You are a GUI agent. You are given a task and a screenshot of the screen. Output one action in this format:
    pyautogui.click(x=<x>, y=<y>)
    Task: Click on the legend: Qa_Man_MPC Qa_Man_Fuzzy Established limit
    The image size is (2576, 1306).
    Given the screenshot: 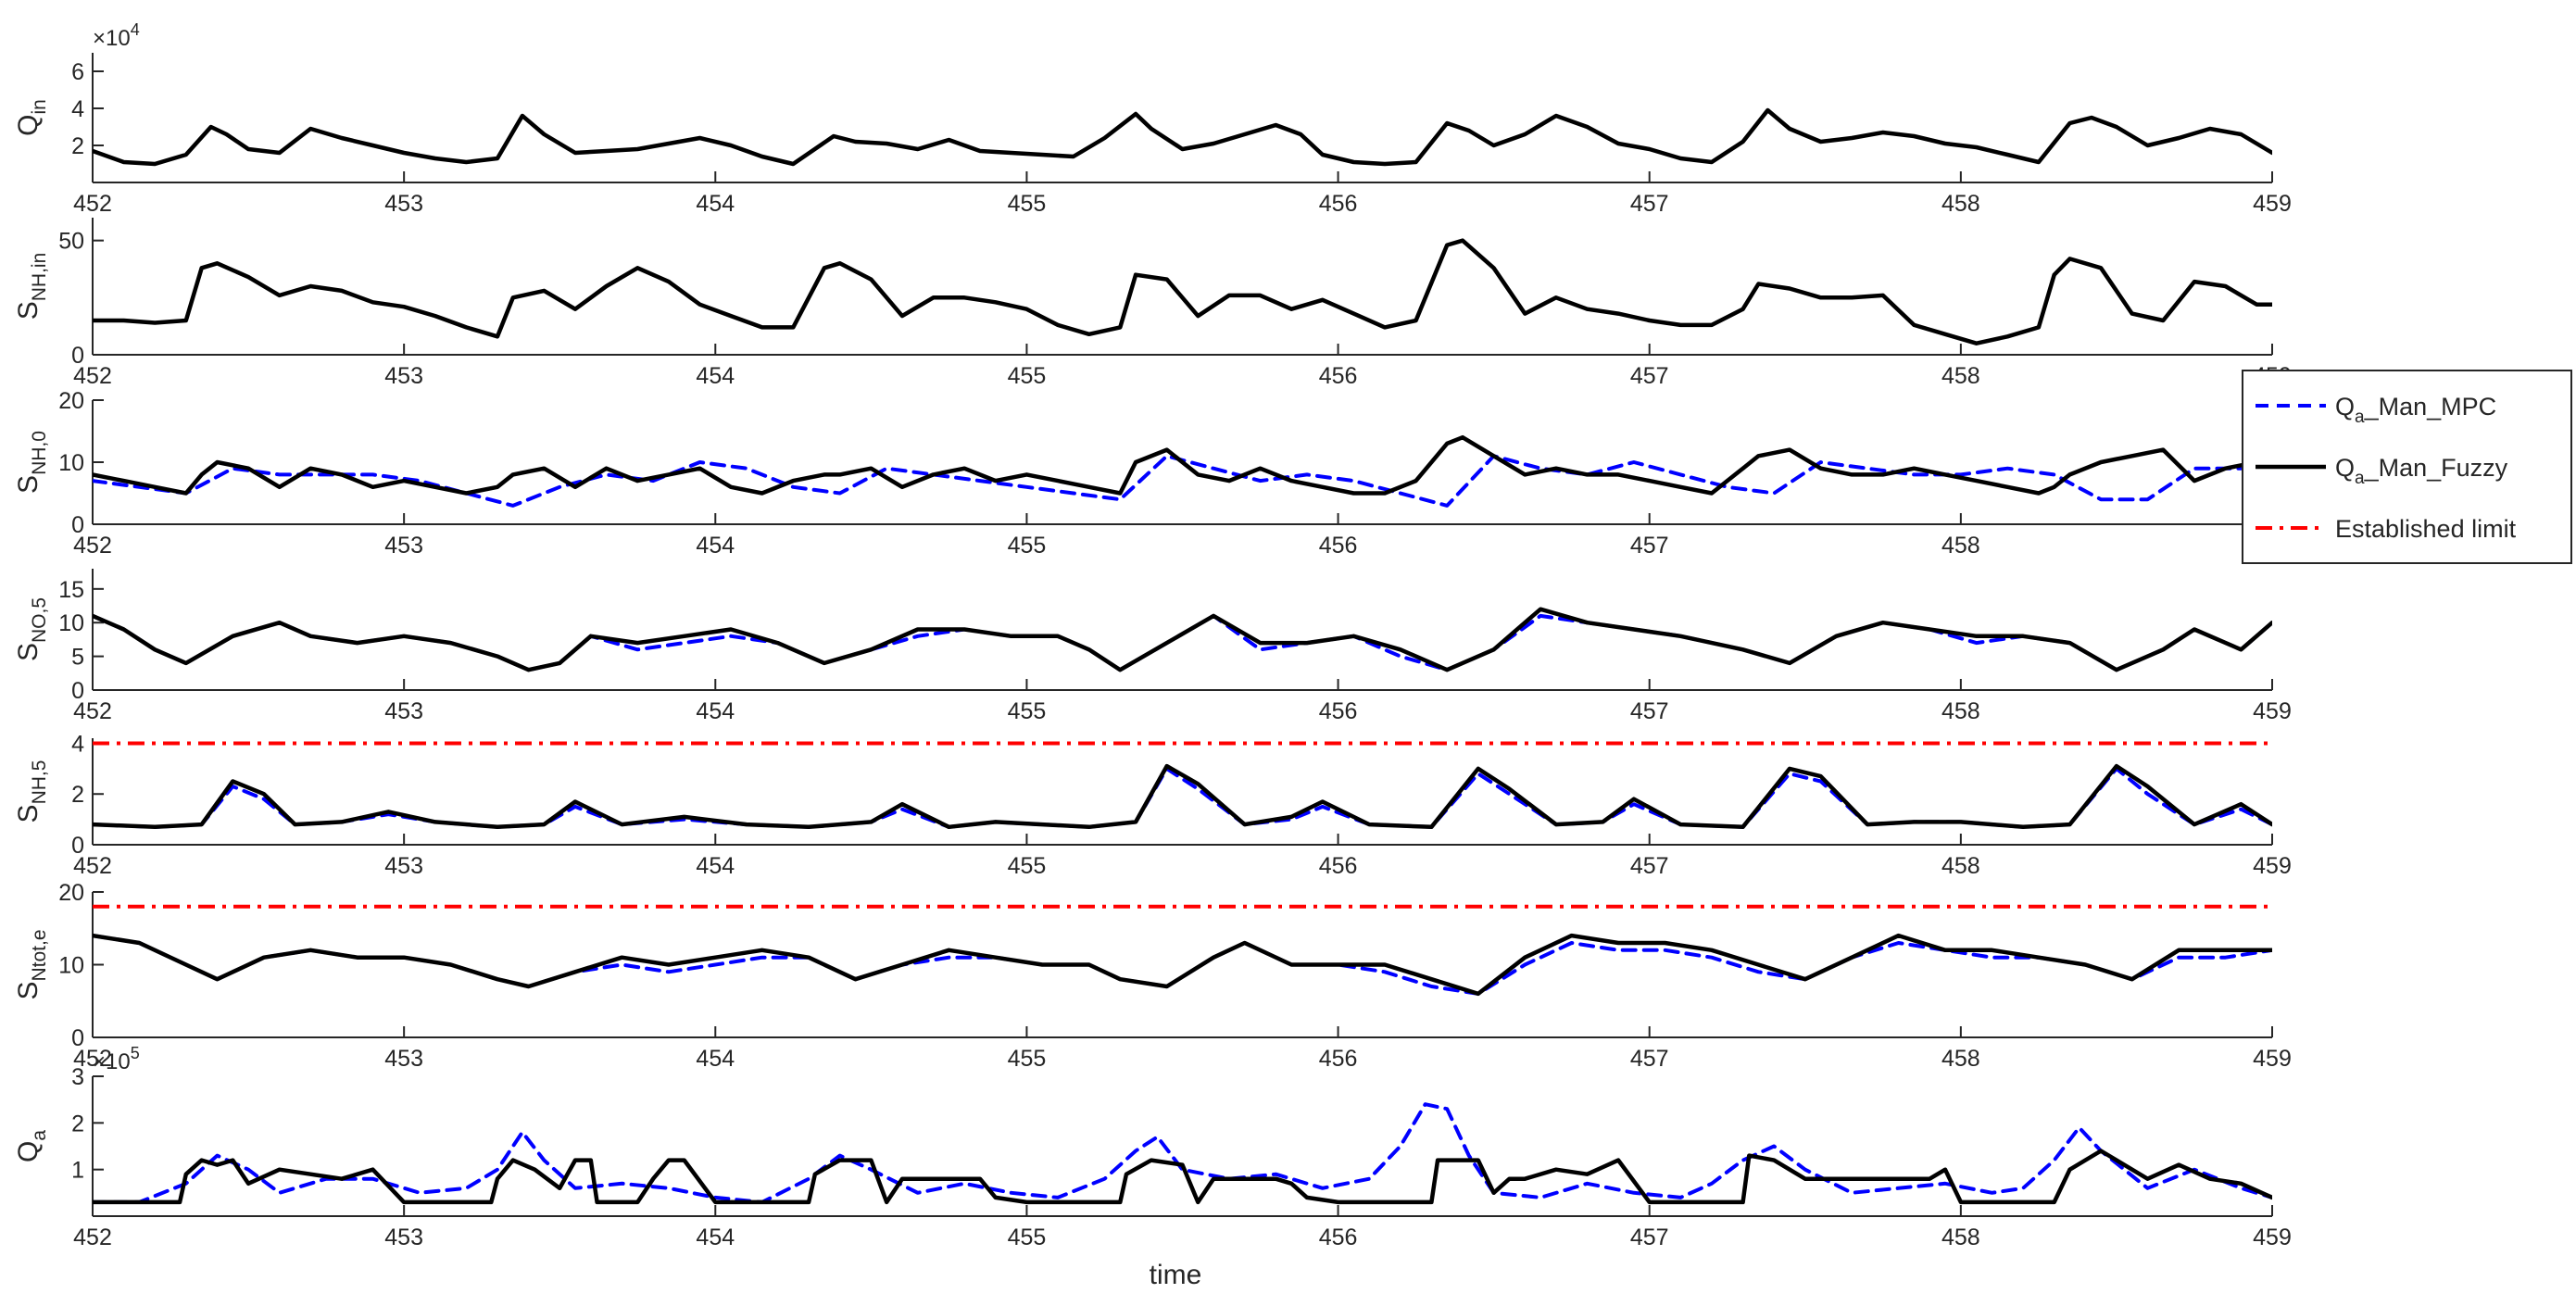 What is the action you would take?
    pyautogui.click(x=2407, y=467)
    